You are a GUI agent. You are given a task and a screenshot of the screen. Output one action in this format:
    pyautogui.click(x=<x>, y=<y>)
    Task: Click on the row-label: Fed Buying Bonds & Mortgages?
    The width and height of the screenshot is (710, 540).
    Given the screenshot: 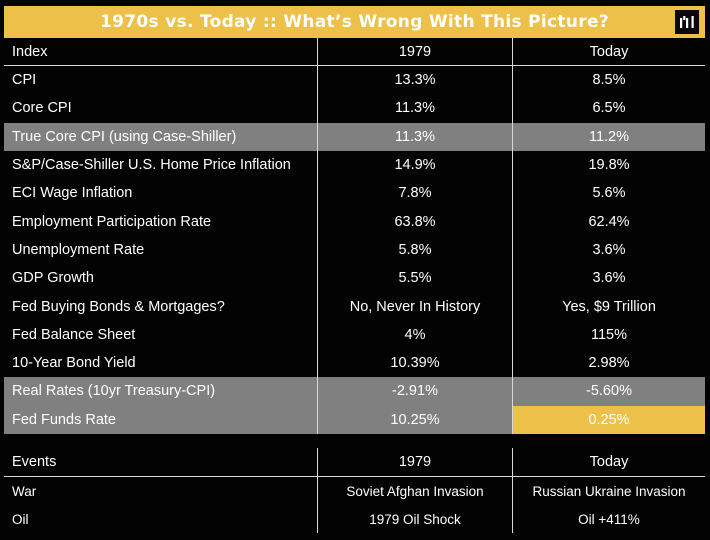 What is the action you would take?
    pyautogui.click(x=118, y=306)
    